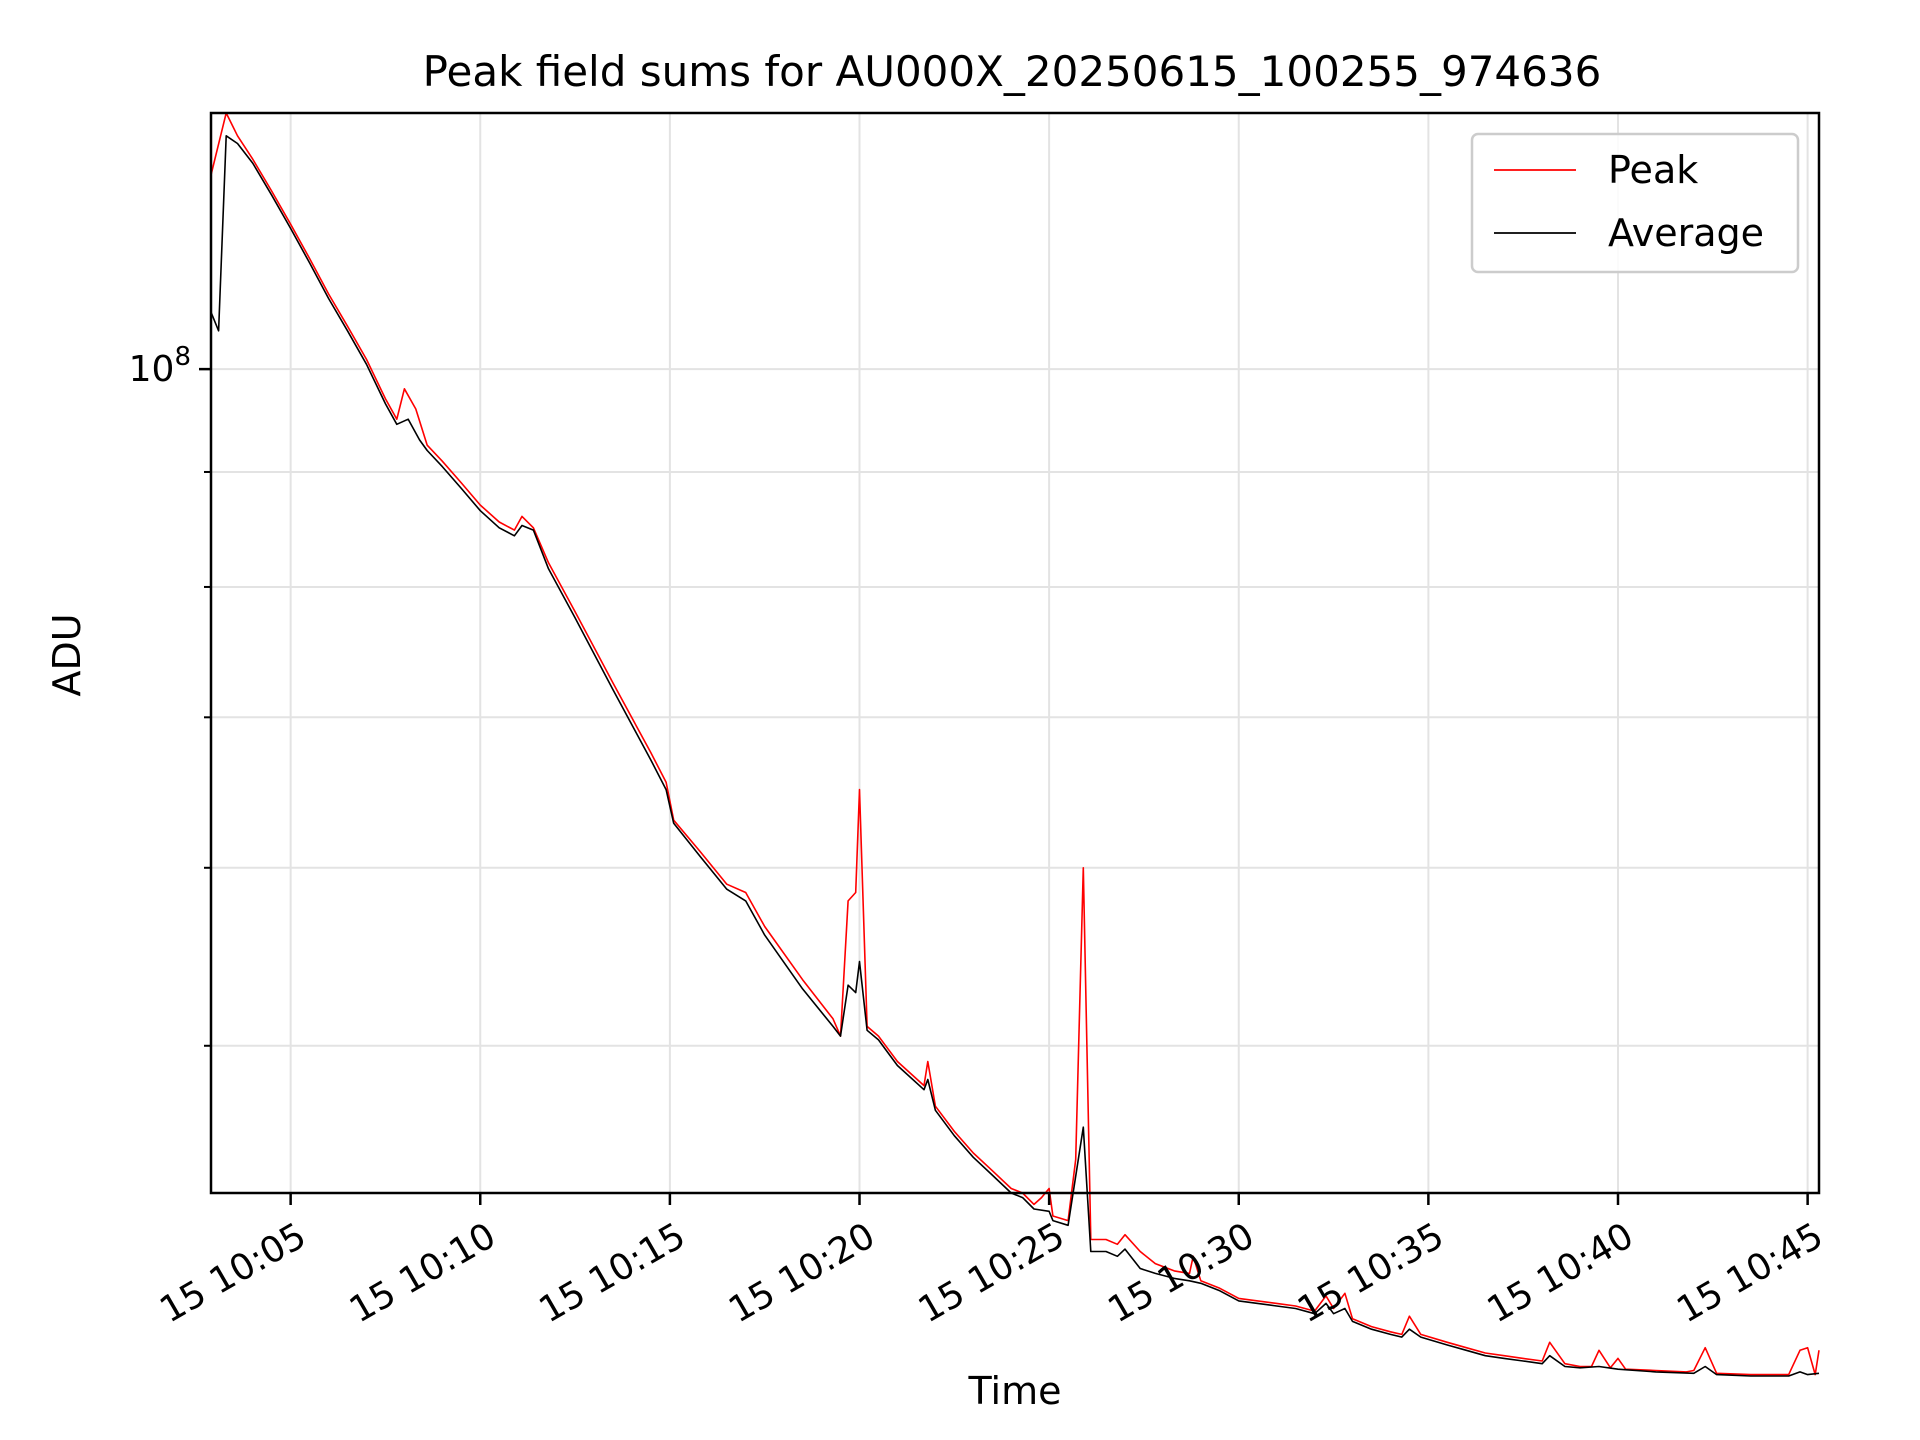 This screenshot has width=1920, height=1440. Describe the element at coordinates (992, 1273) in the screenshot. I see `x-tick-label: 15 10:25` at that location.